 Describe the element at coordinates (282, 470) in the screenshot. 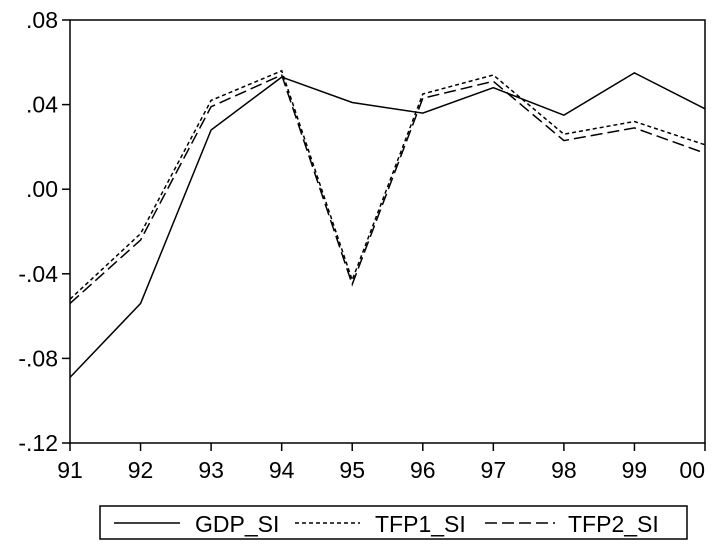

I see `x-tick-label: 94` at that location.